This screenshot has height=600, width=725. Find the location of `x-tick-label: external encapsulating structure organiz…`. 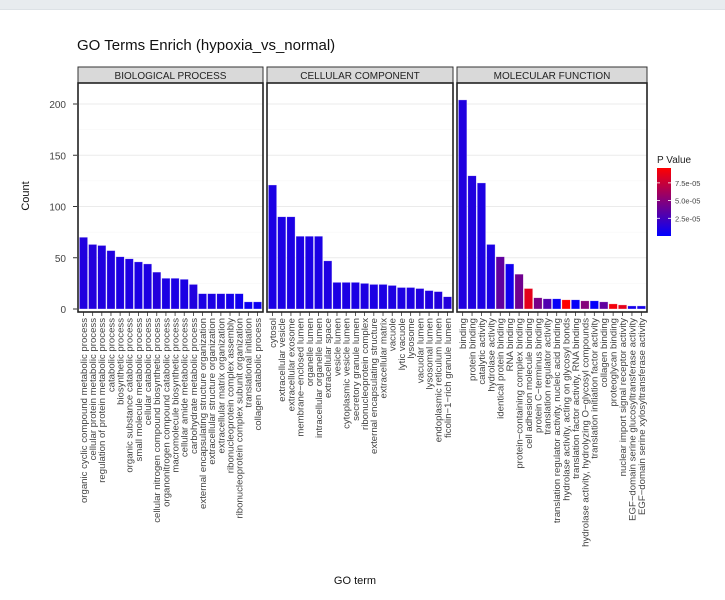

x-tick-label: external encapsulating structure organiz… is located at coordinates (203, 413).